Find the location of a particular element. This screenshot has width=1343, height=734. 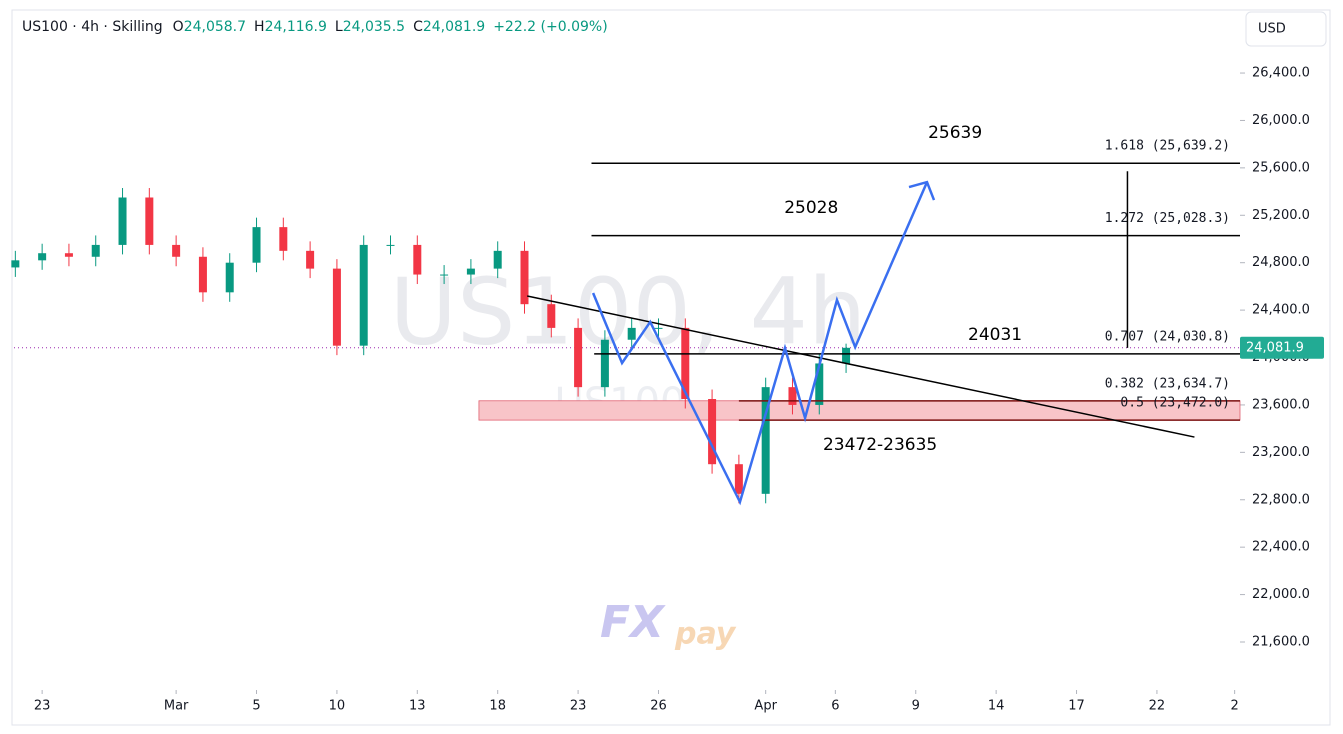

y-tick-label: 24,400.0 is located at coordinates (1281, 310).